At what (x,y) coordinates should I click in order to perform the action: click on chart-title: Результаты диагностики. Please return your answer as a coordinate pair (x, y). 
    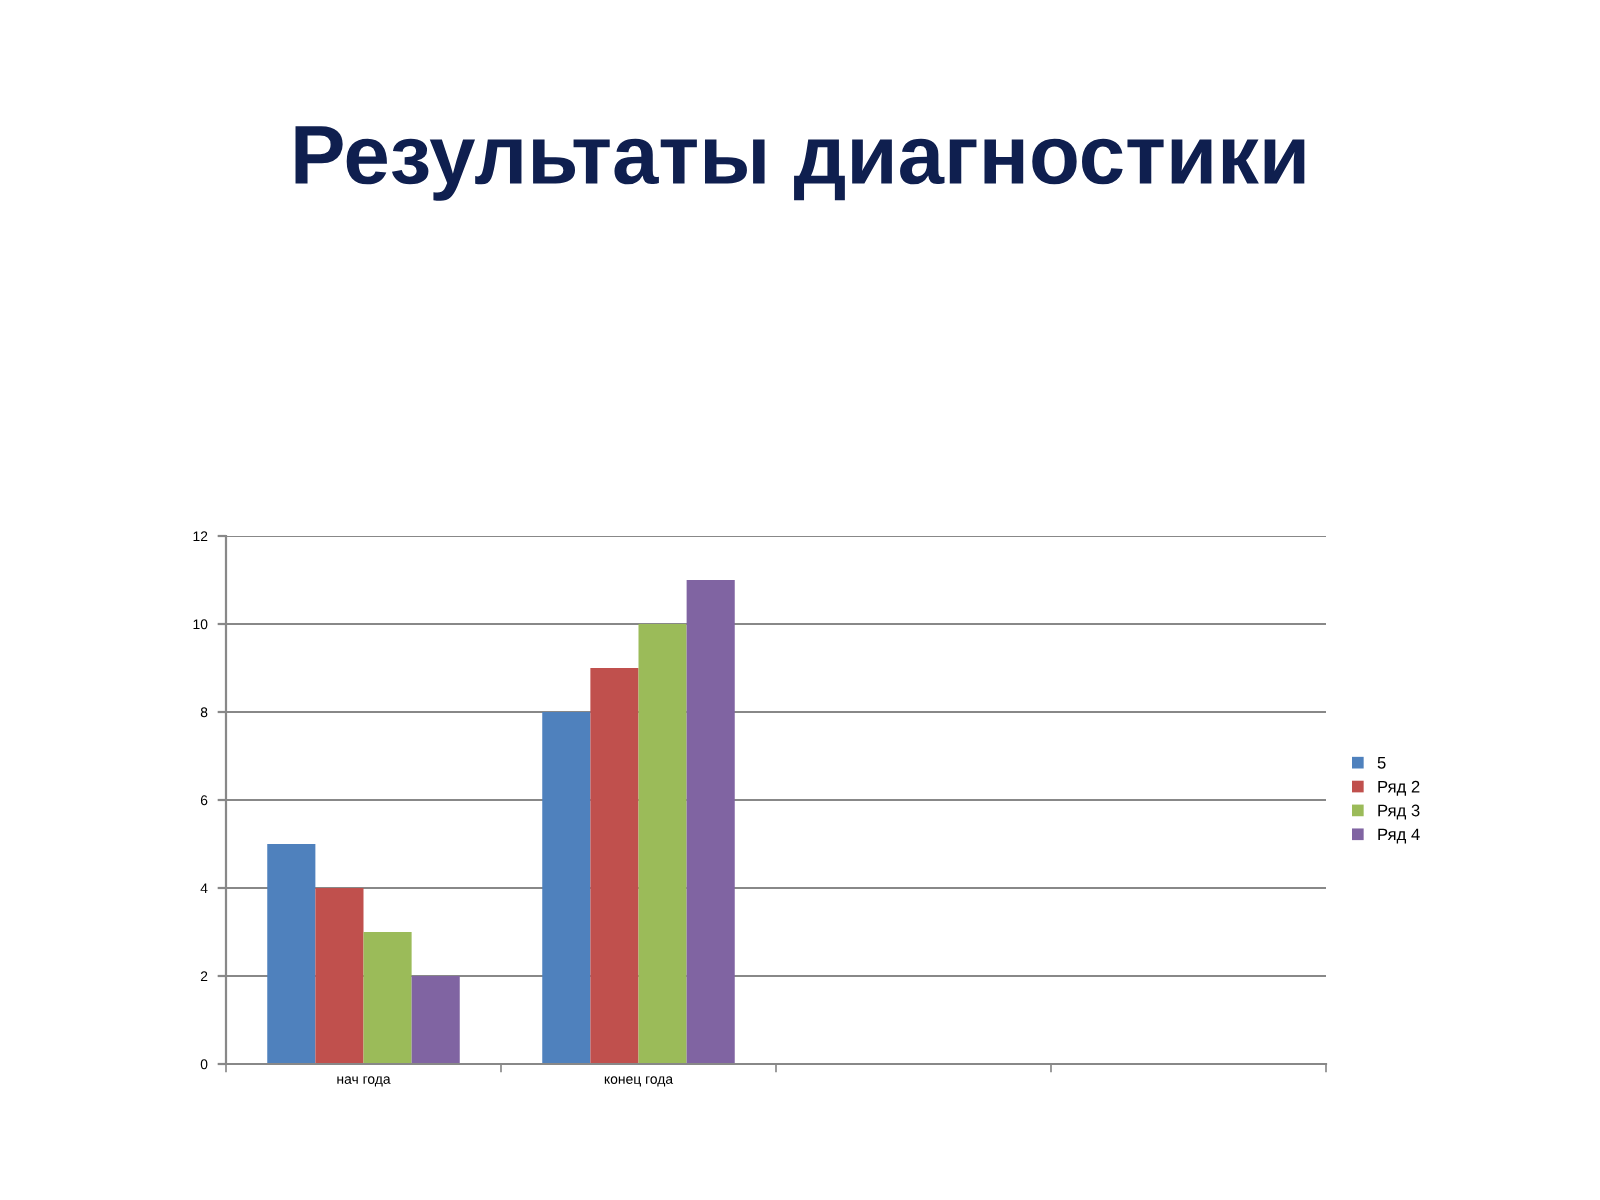
    Looking at the image, I should click on (800, 163).